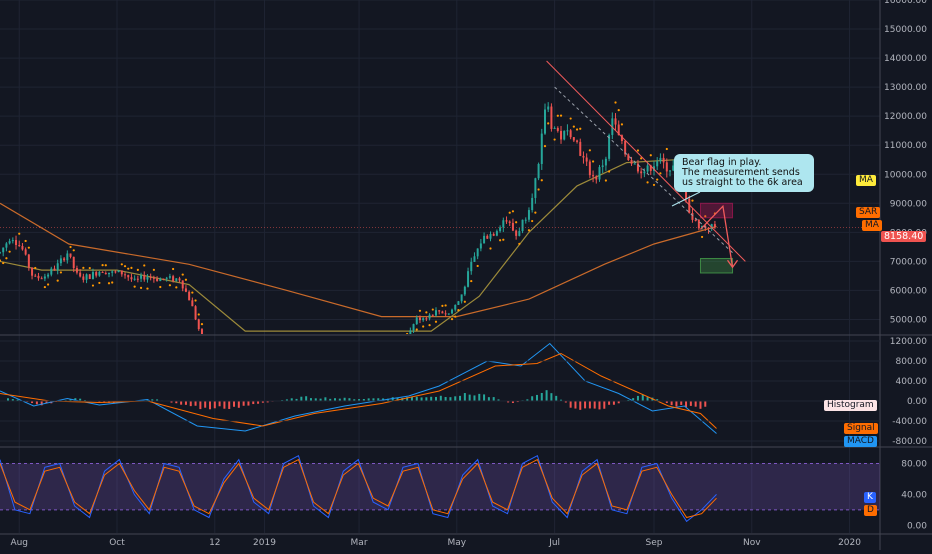 The height and width of the screenshot is (554, 932). Describe the element at coordinates (909, 442) in the screenshot. I see `macd-tick-label: -800.00` at that location.